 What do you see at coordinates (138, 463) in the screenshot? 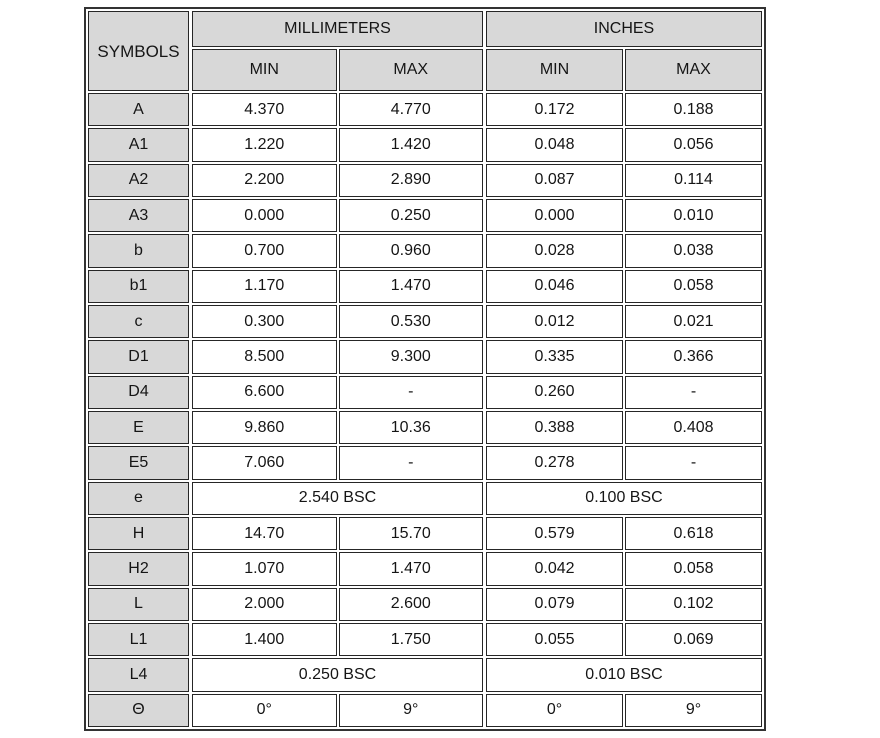
I see `symbol-cell: E5` at bounding box center [138, 463].